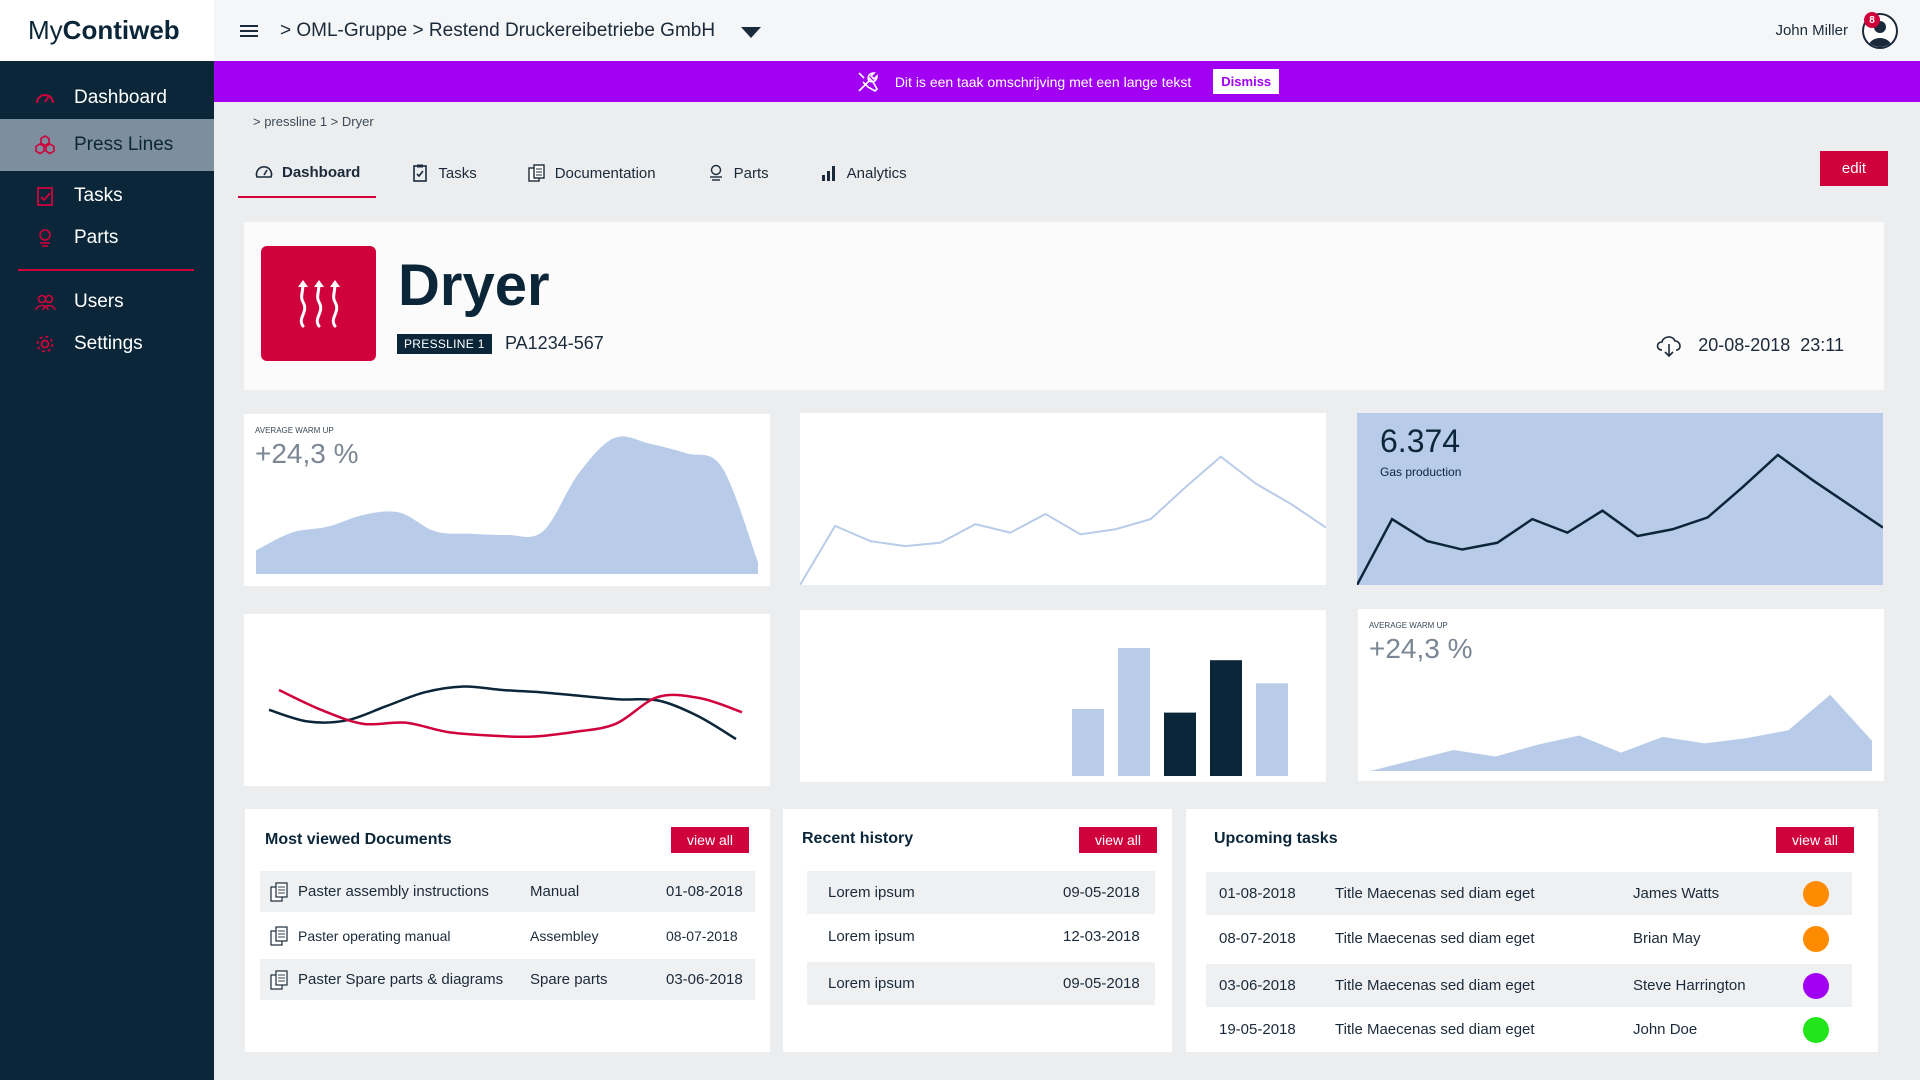  What do you see at coordinates (45, 238) in the screenshot?
I see `parts-icon` at bounding box center [45, 238].